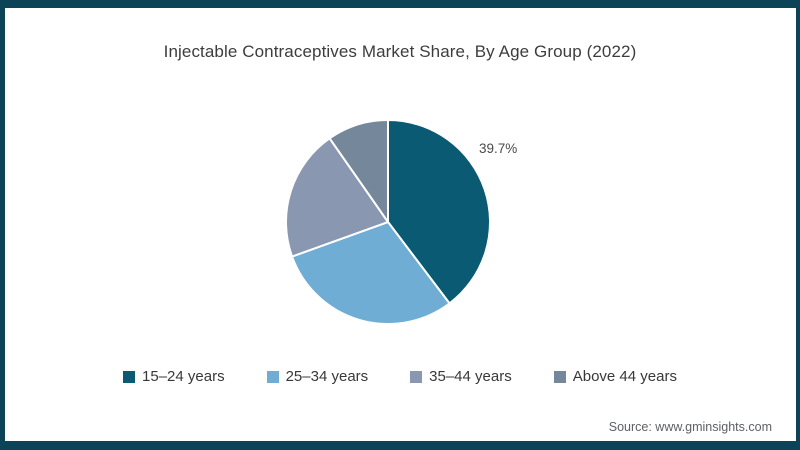  I want to click on pie-chart-area, so click(388, 222).